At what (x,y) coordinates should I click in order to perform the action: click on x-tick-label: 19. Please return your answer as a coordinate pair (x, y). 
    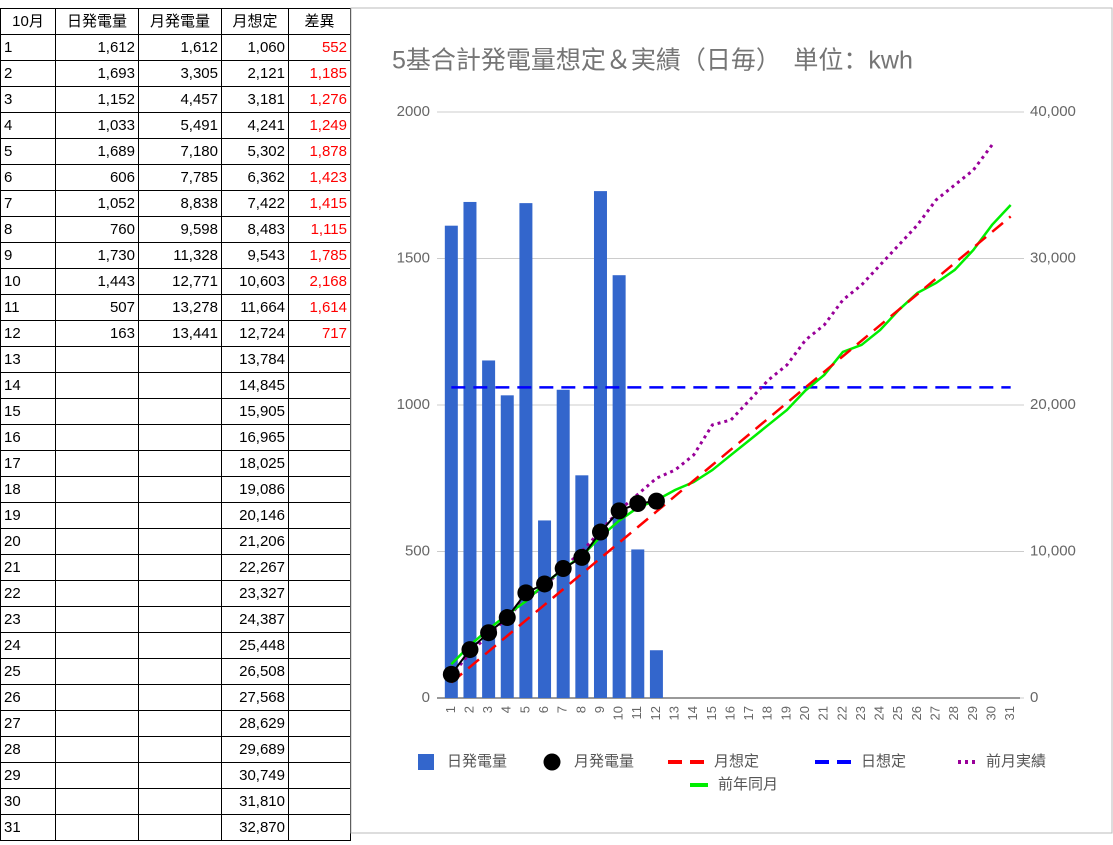
    Looking at the image, I should click on (785, 713).